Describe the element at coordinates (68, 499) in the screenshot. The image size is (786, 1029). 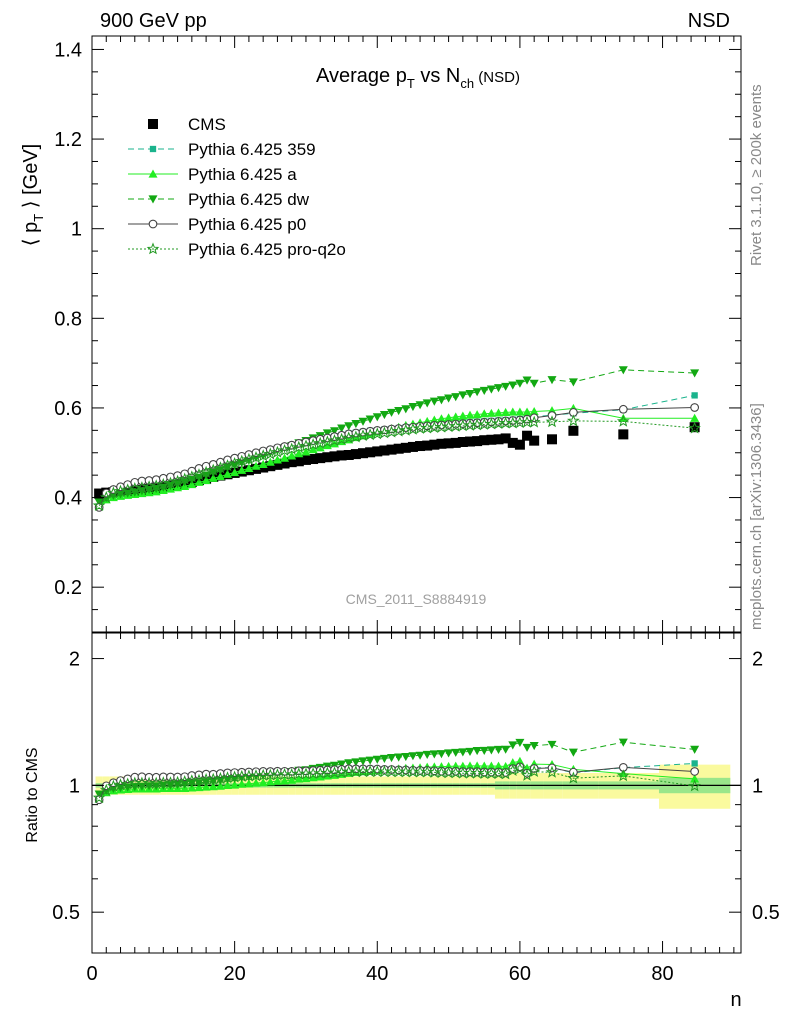
I see `y-tick-label: 0.4` at that location.